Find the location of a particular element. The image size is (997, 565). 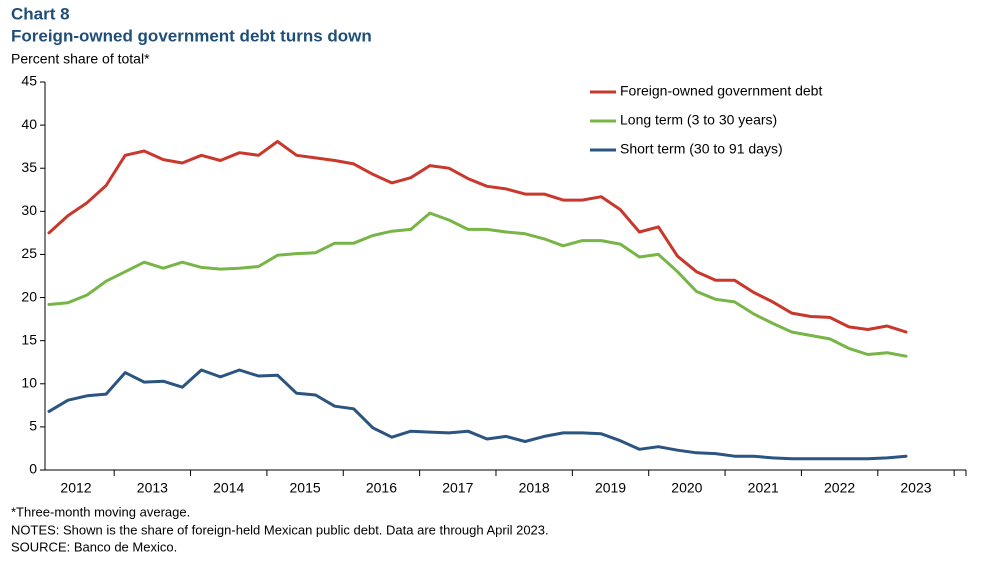

chart-label: Chart 8 is located at coordinates (40, 13).